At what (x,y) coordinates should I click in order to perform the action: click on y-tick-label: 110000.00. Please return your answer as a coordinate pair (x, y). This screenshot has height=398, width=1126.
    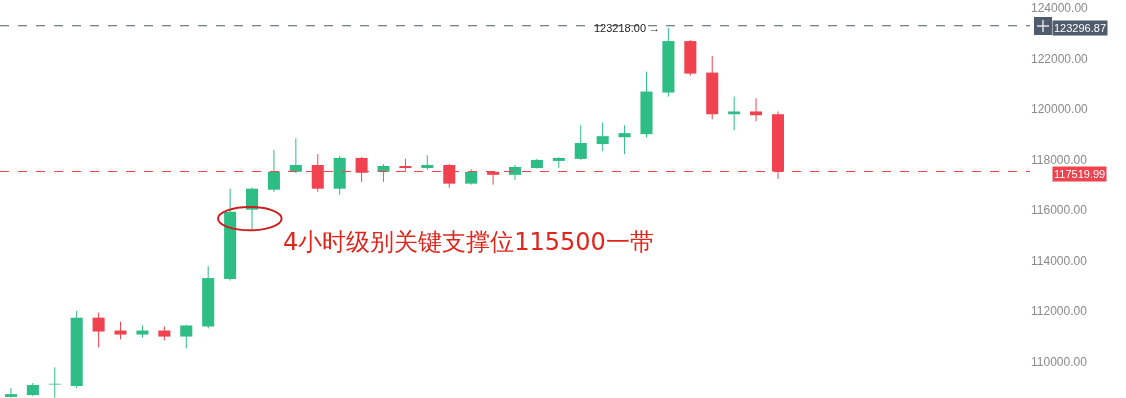
    Looking at the image, I should click on (1059, 361).